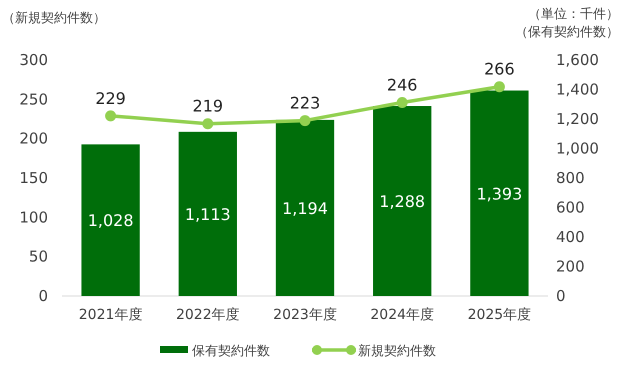 The width and height of the screenshot is (623, 366). What do you see at coordinates (54, 18) in the screenshot?
I see `y-axis-title: （新規契約件数）` at bounding box center [54, 18].